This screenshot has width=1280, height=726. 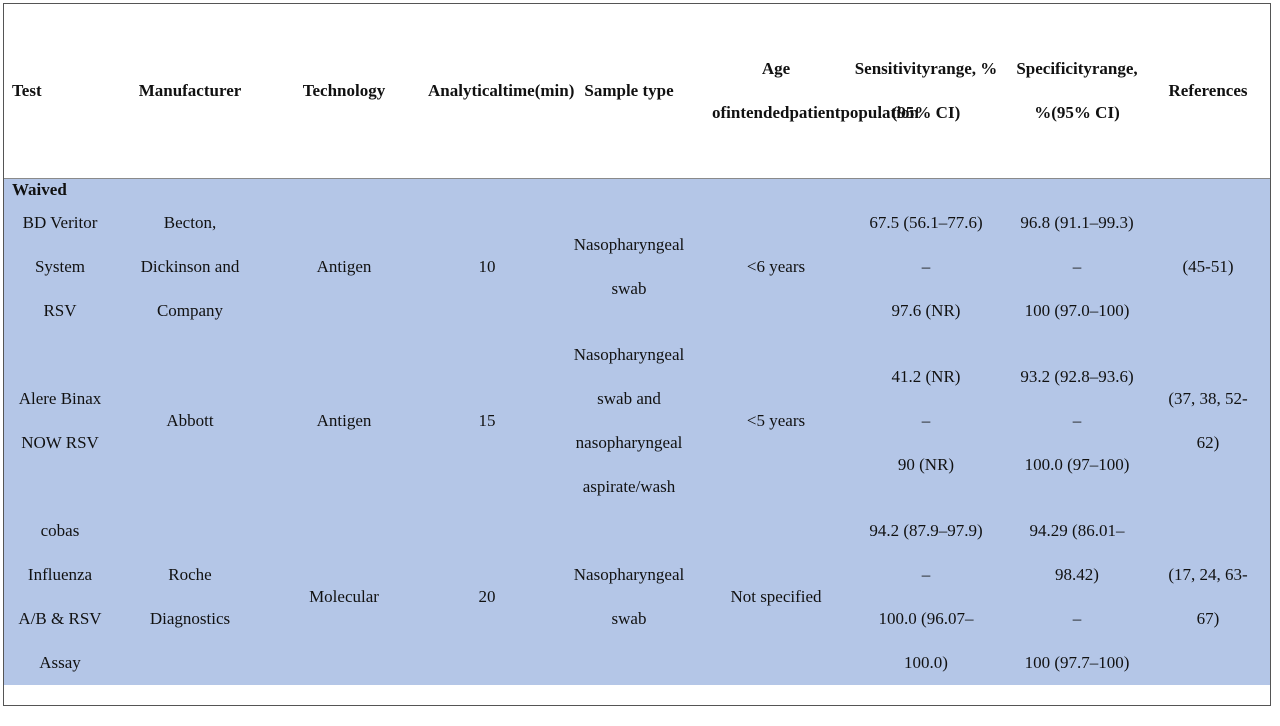 I want to click on cell-line: Molecular, so click(x=344, y=596).